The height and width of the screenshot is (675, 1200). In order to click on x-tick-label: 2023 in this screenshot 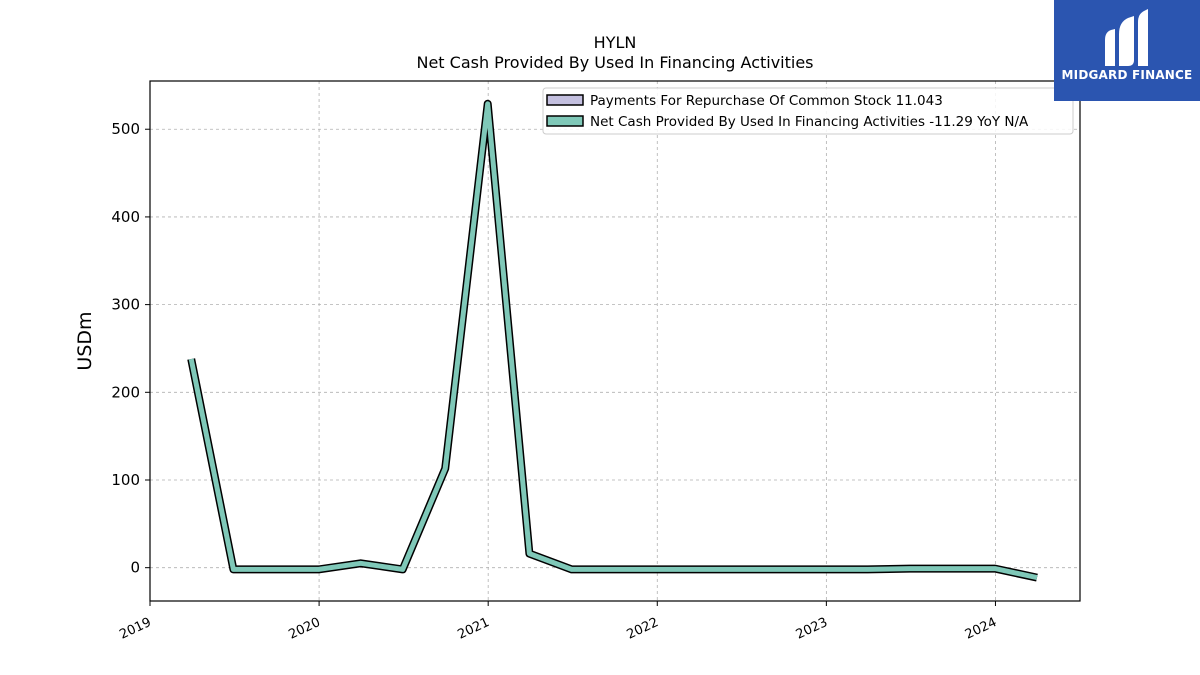, I will do `click(812, 629)`.